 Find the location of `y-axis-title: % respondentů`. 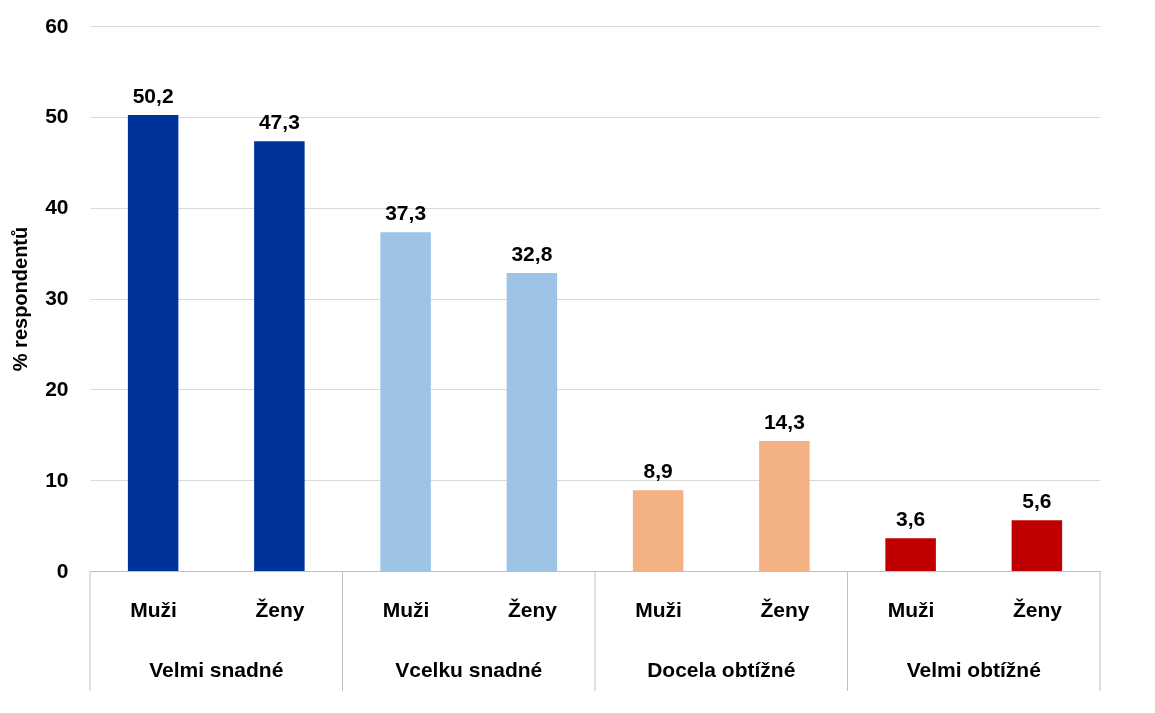

y-axis-title: % respondentů is located at coordinates (20, 299).